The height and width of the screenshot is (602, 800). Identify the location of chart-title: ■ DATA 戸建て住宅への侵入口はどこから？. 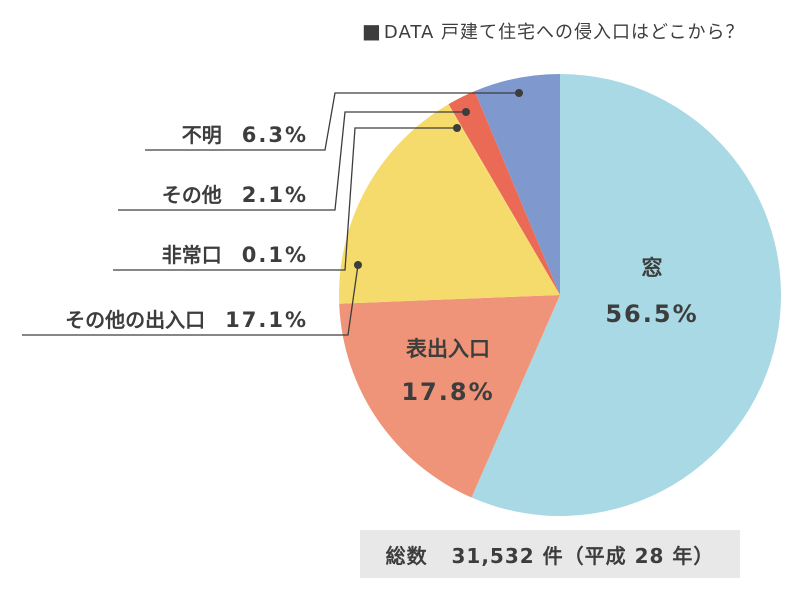
(553, 31).